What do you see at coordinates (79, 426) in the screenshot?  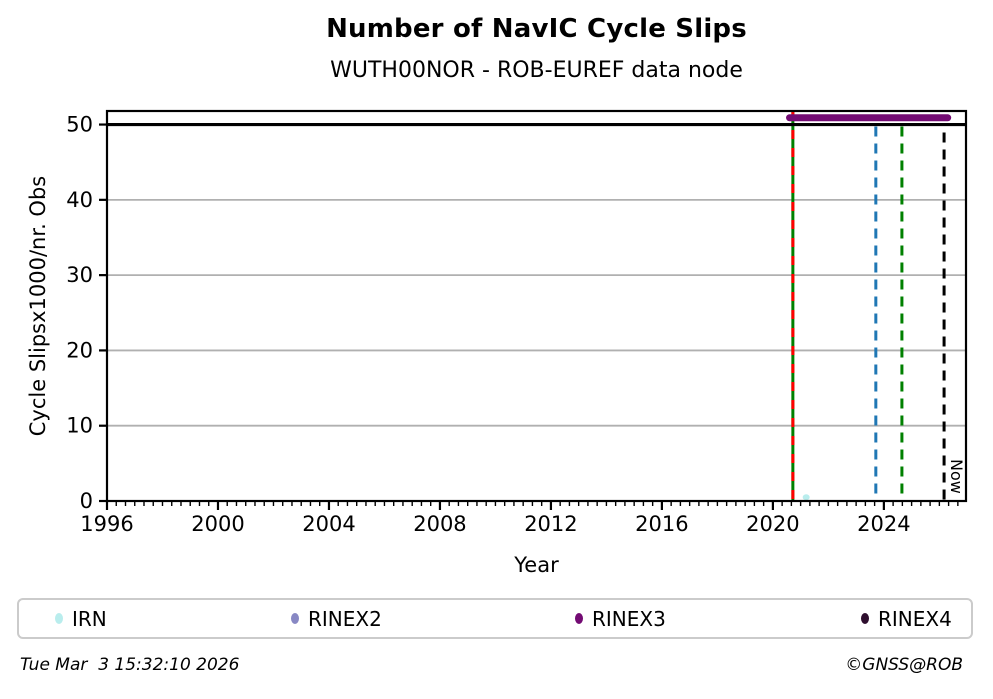 I see `y-tick-label: 10` at bounding box center [79, 426].